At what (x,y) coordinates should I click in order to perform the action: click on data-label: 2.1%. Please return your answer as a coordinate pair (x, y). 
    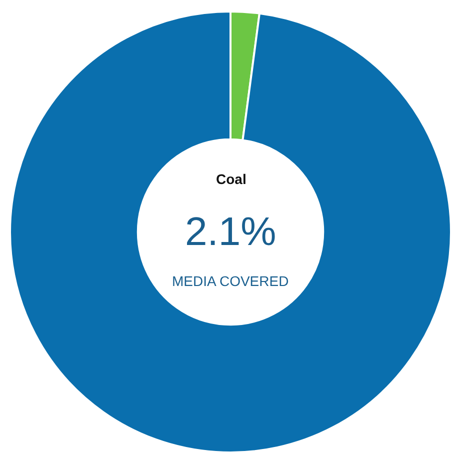
    Looking at the image, I should click on (230, 232).